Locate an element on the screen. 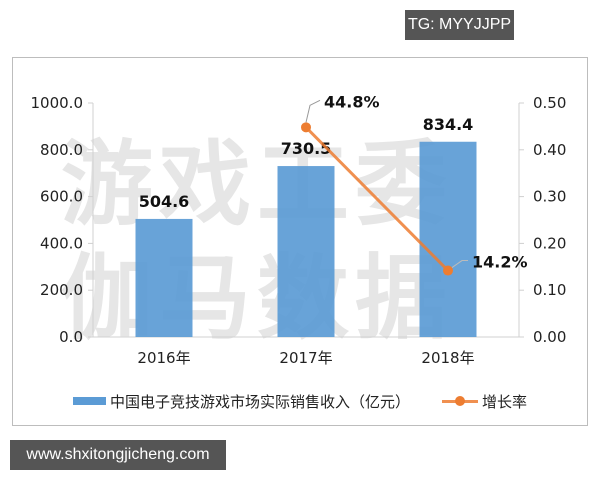  bar-value-label: 834.4 is located at coordinates (448, 124).